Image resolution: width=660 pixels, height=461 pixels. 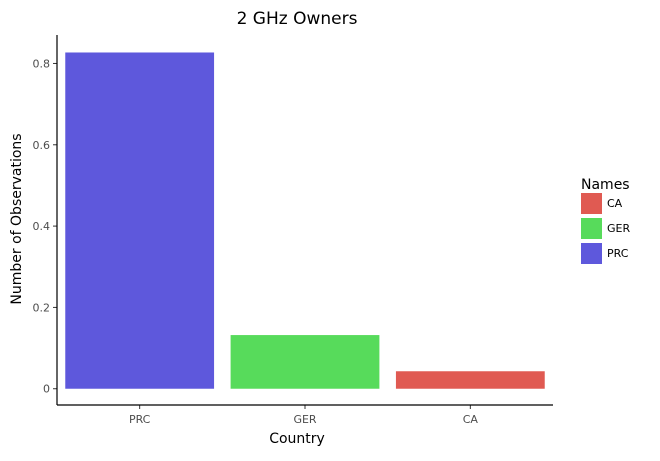 What do you see at coordinates (42, 226) in the screenshot?
I see `y-tick-label: 0.4` at bounding box center [42, 226].